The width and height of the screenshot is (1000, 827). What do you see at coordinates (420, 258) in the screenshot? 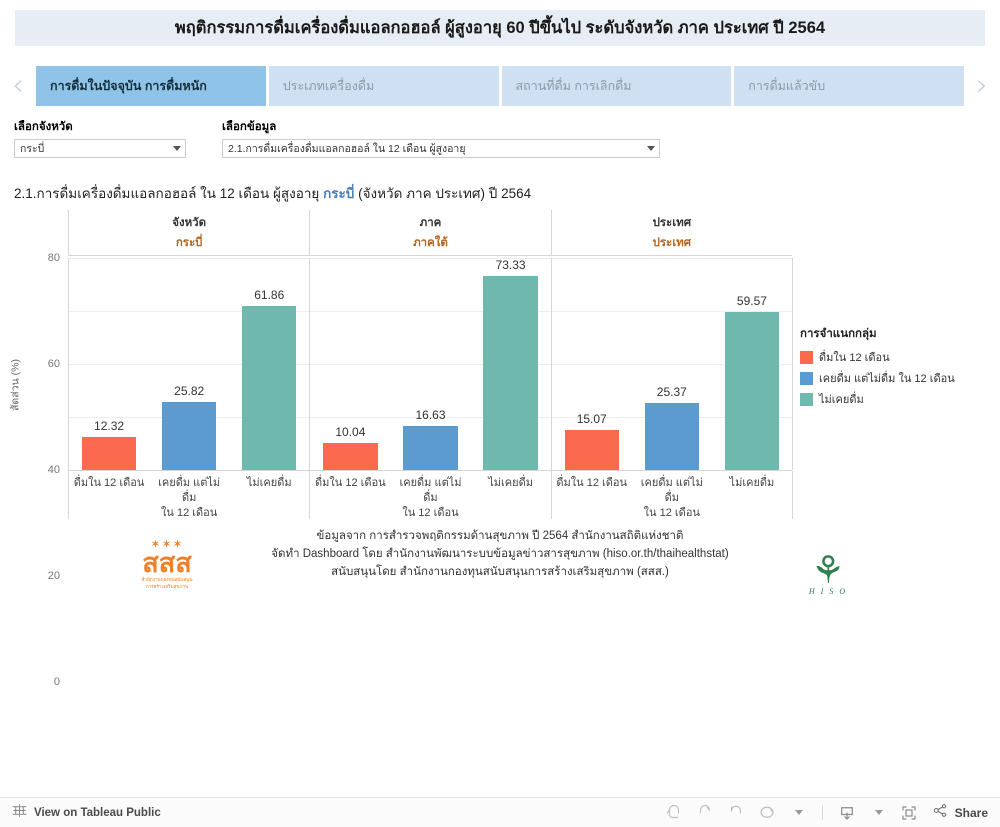
I see `gridline: 80` at bounding box center [420, 258].